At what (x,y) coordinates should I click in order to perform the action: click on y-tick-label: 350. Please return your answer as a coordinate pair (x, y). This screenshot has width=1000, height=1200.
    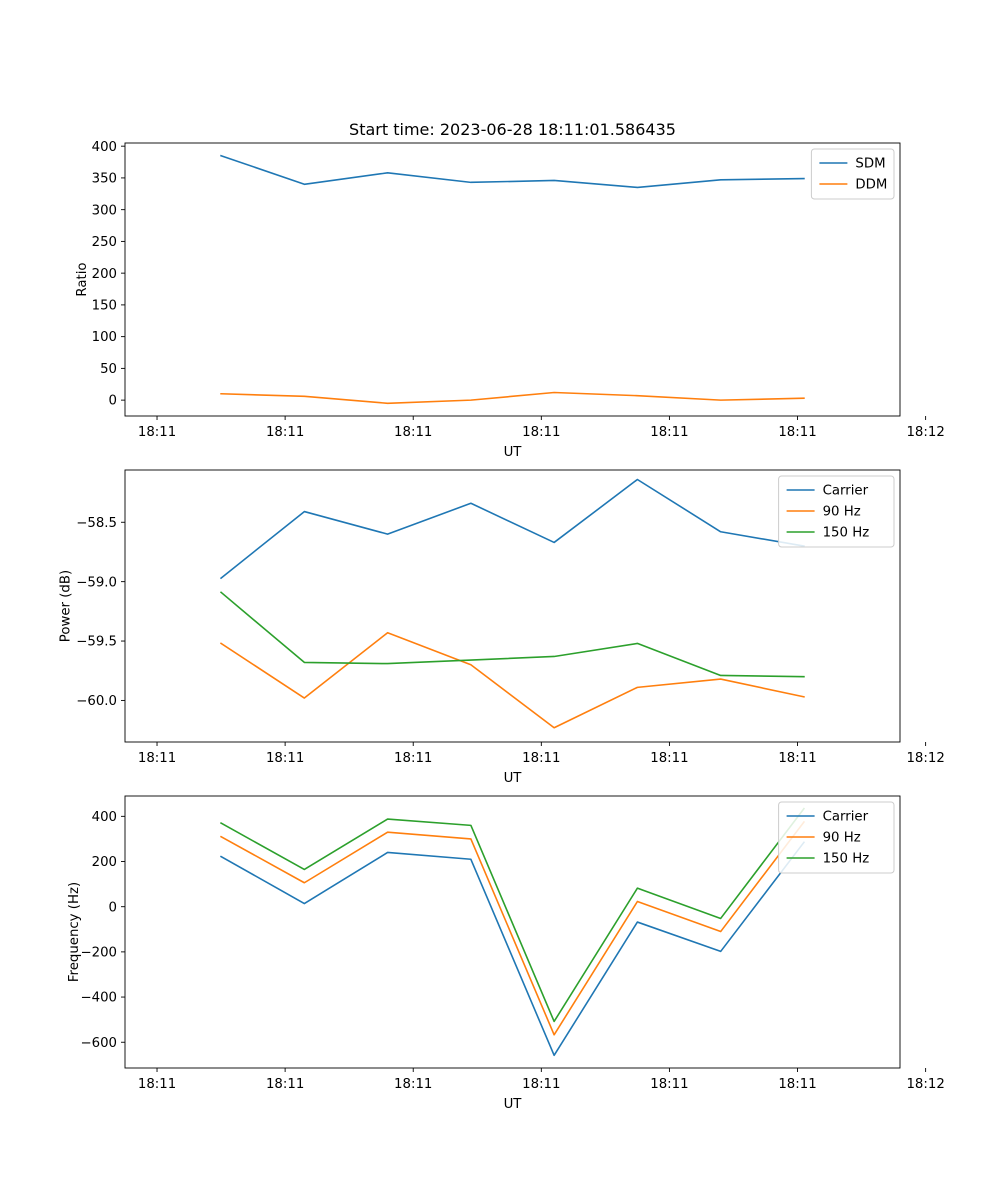
    Looking at the image, I should click on (104, 179).